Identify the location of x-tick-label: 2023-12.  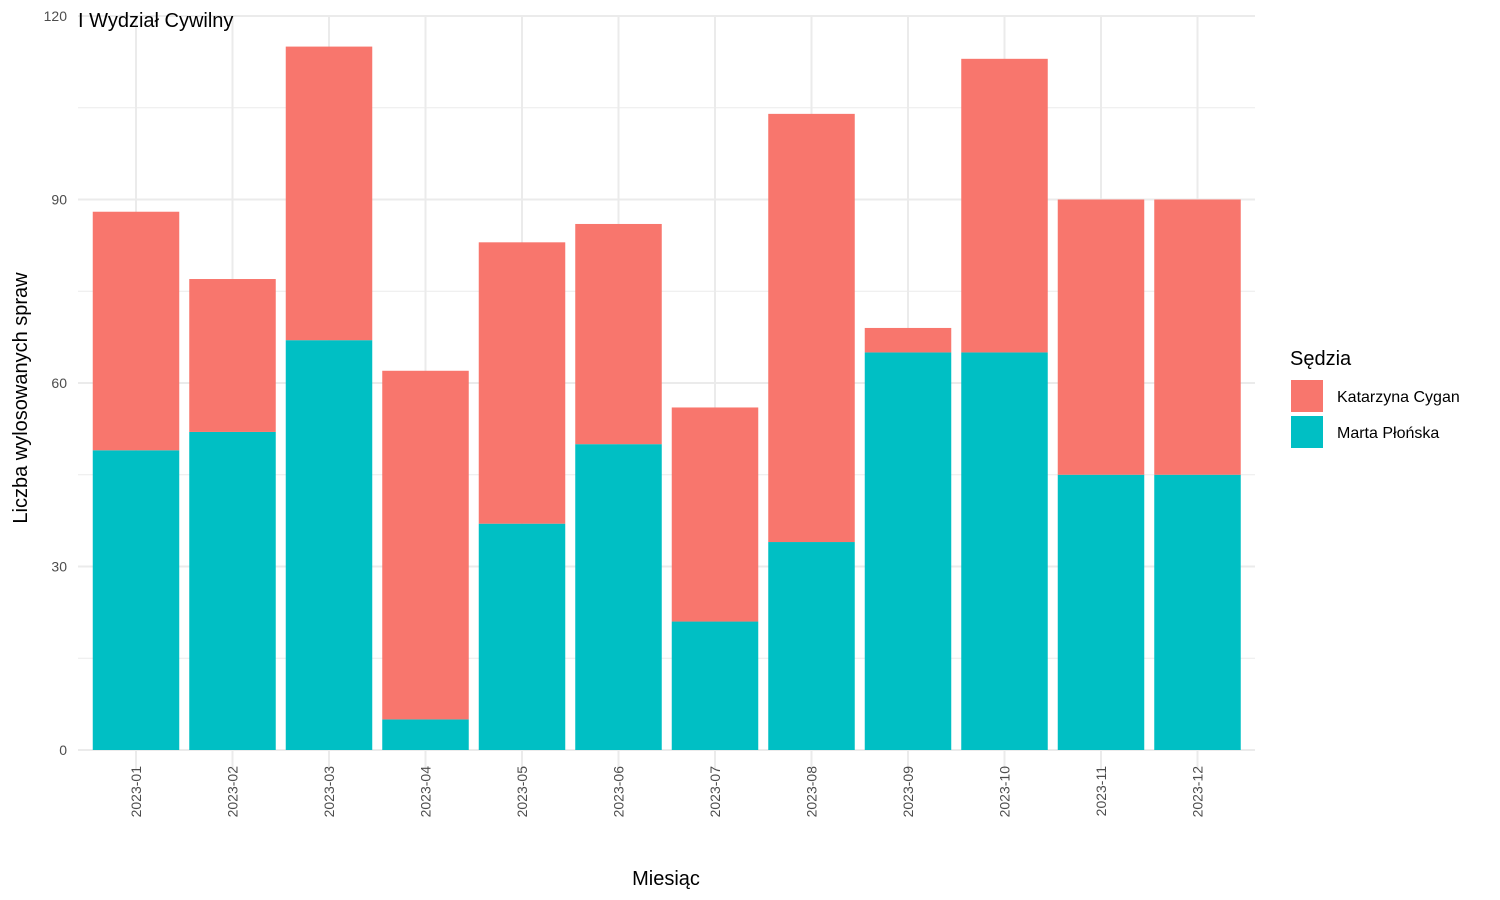
(1198, 792).